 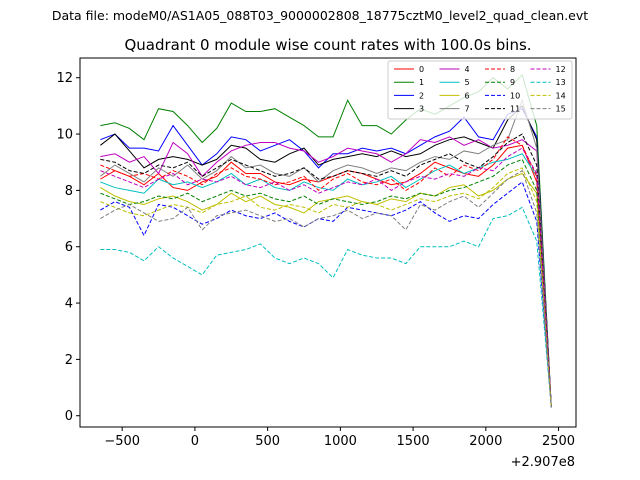 I want to click on legend-label-15: 15, so click(x=561, y=109).